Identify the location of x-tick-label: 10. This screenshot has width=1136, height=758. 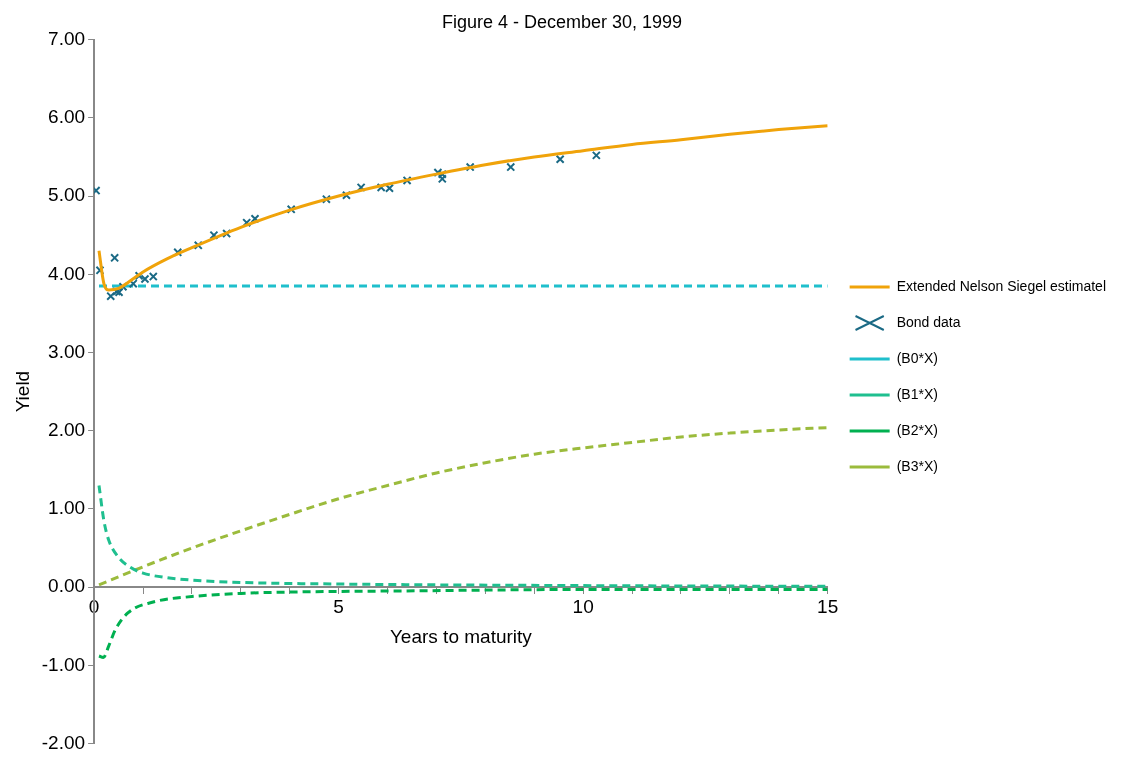
(583, 606).